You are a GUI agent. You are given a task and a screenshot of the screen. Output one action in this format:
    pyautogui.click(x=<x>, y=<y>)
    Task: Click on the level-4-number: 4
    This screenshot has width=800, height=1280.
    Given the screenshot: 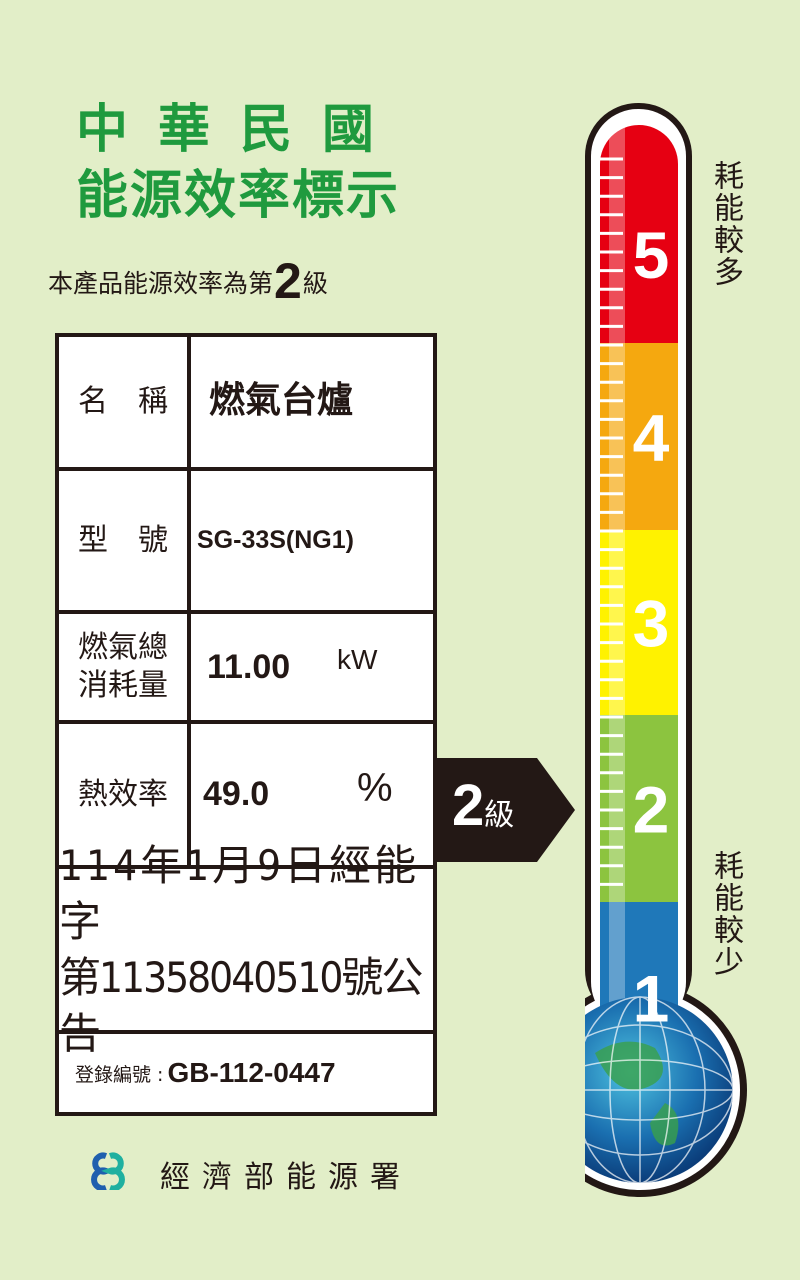 What is the action you would take?
    pyautogui.click(x=651, y=438)
    